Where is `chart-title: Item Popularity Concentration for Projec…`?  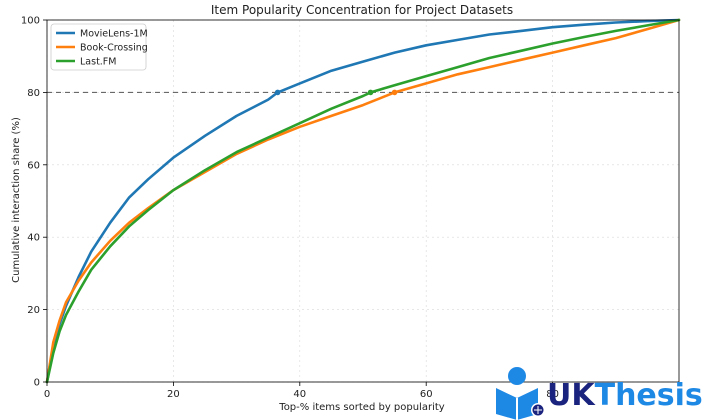
chart-title: Item Popularity Concentration for Projec… is located at coordinates (362, 10).